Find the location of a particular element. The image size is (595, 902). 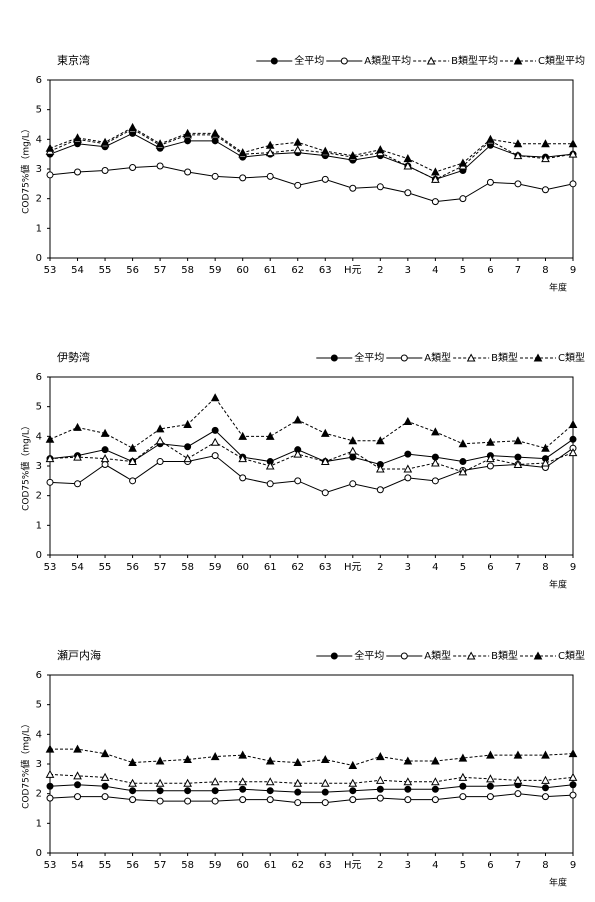

x-tick-label: 8 is located at coordinates (545, 865).